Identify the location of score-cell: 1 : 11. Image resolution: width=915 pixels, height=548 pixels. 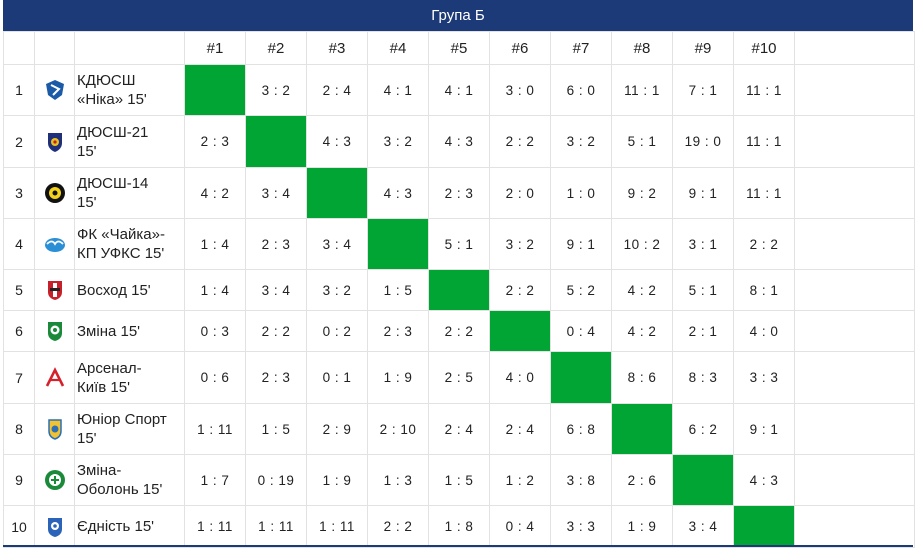
(276, 526).